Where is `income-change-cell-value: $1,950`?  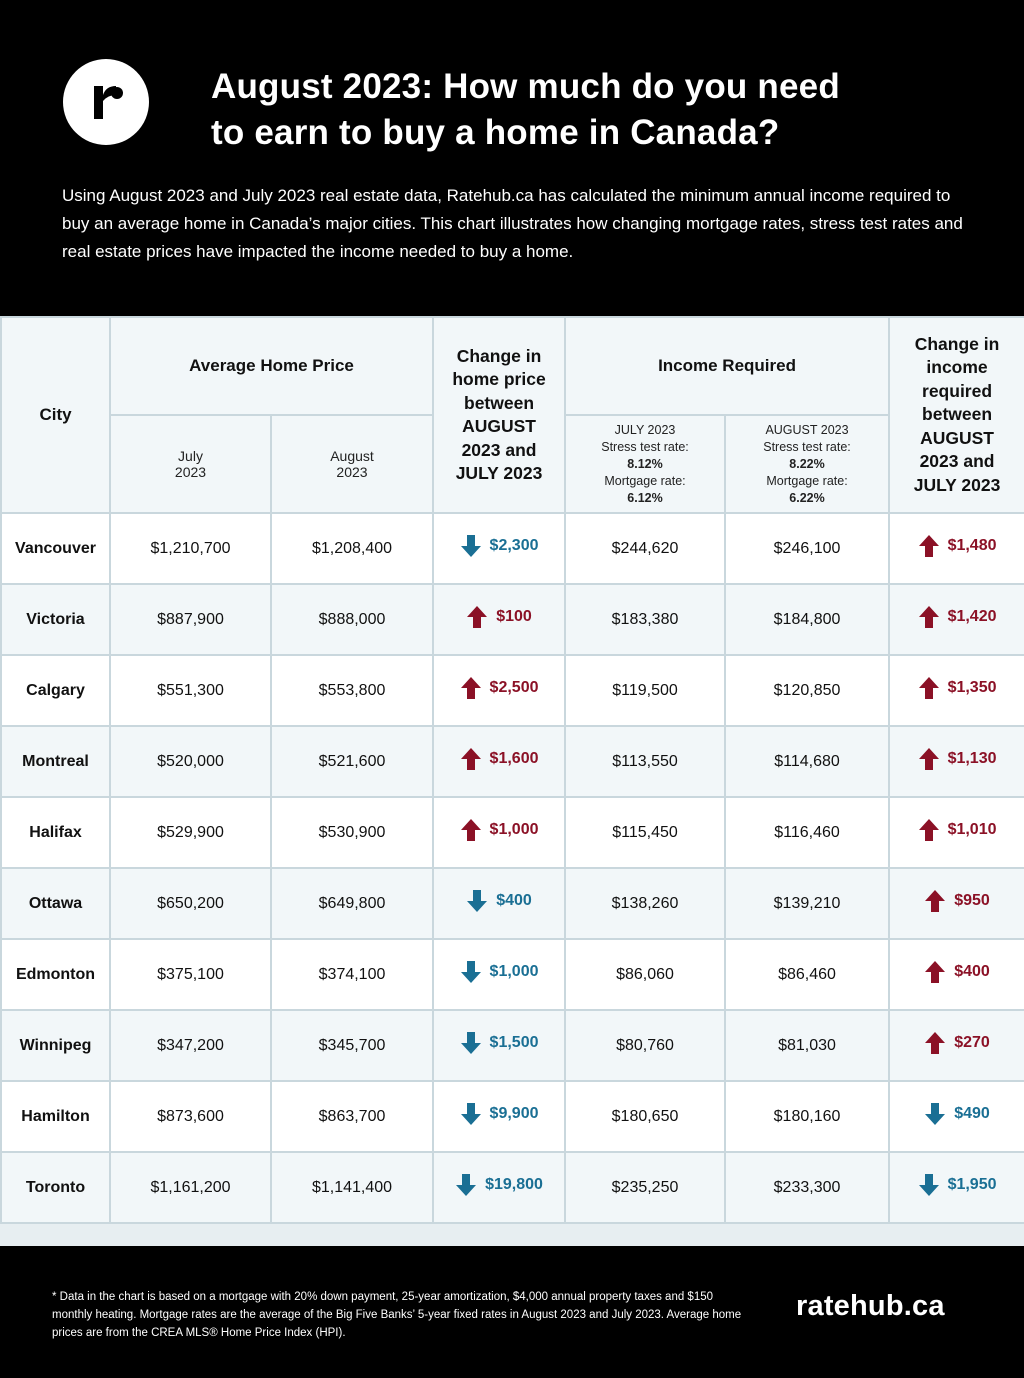 income-change-cell-value: $1,950 is located at coordinates (972, 1184).